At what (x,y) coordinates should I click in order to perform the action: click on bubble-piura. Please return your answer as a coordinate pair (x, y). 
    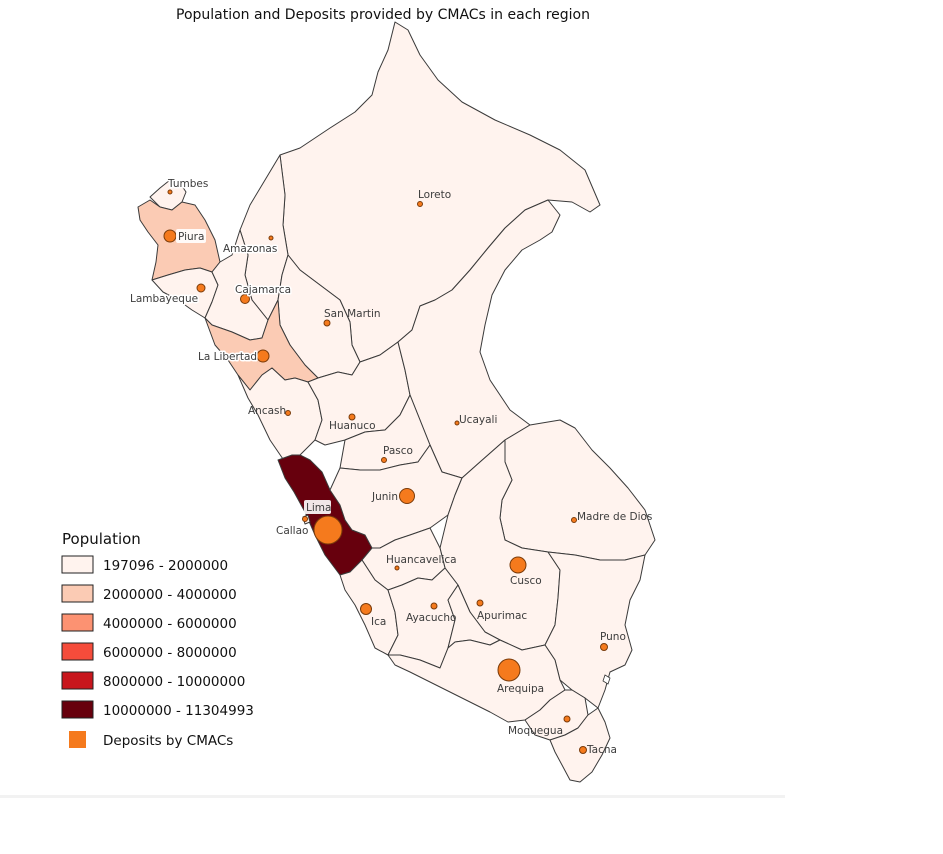
    Looking at the image, I should click on (170, 236).